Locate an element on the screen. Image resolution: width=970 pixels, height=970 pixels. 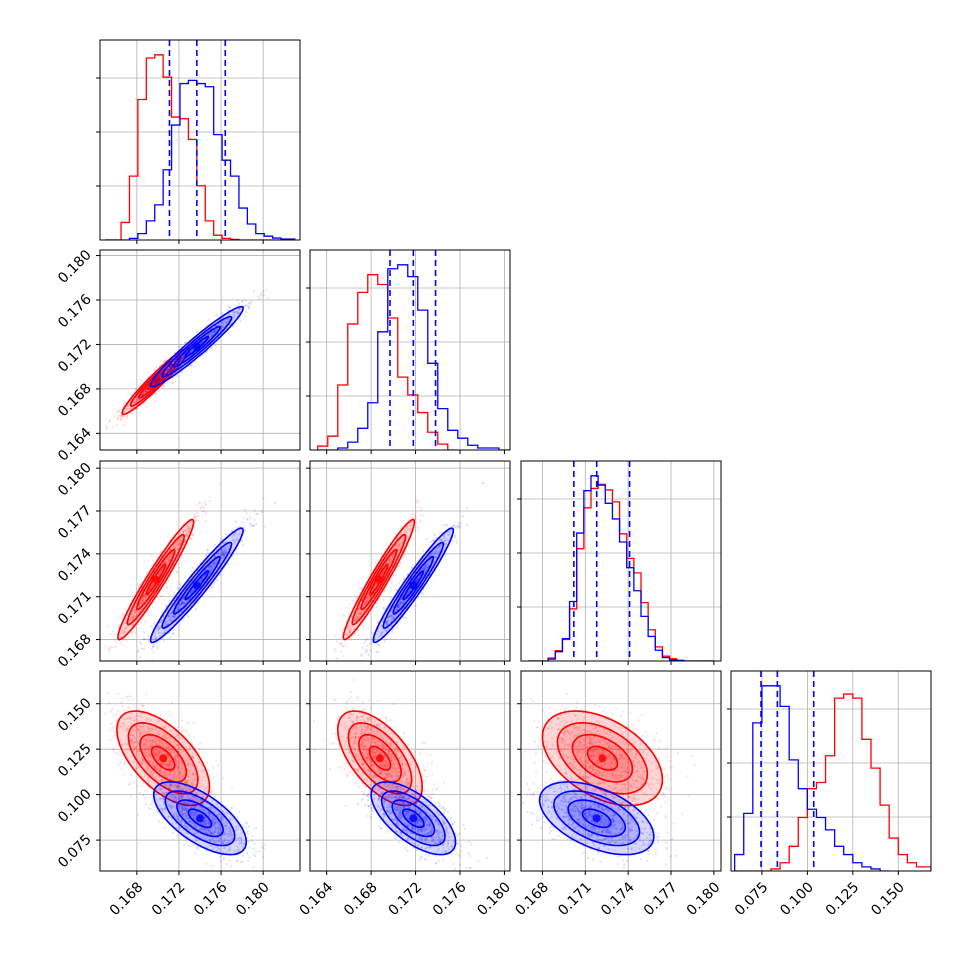
scatter-panel-frame is located at coordinates (200, 350).